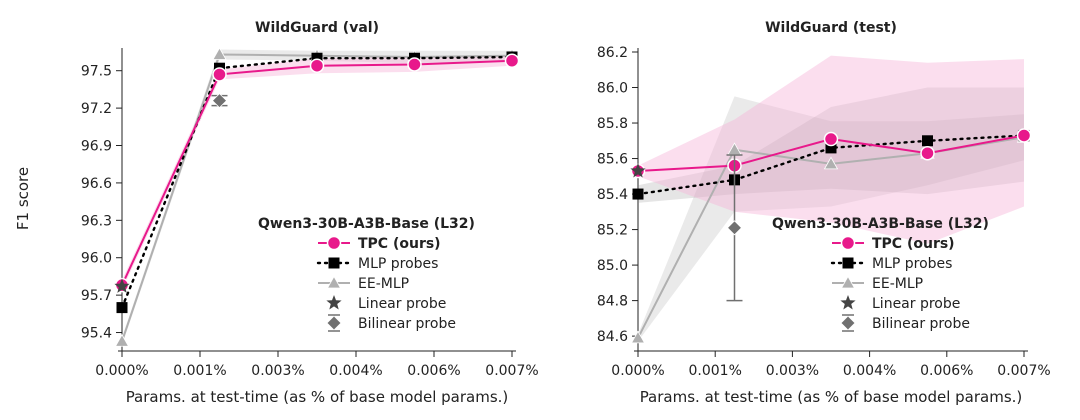  I want to click on y-tick-label: 85.2, so click(612, 231).